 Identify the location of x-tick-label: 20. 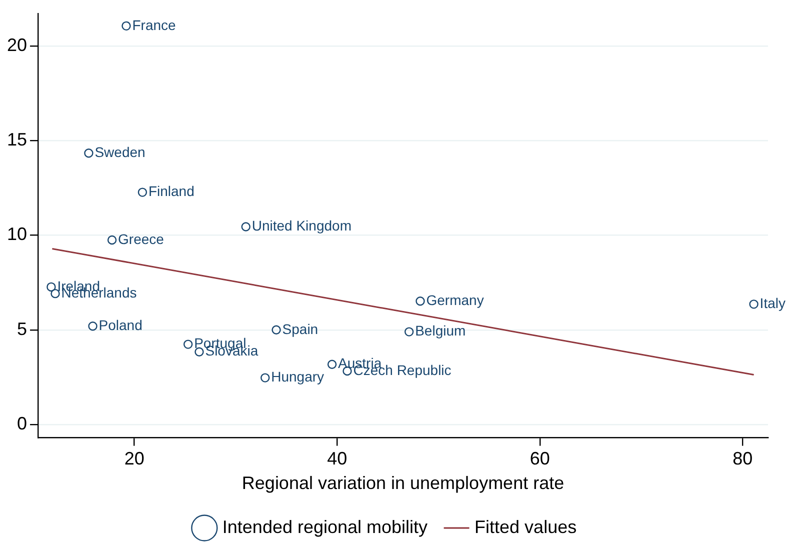
(134, 458).